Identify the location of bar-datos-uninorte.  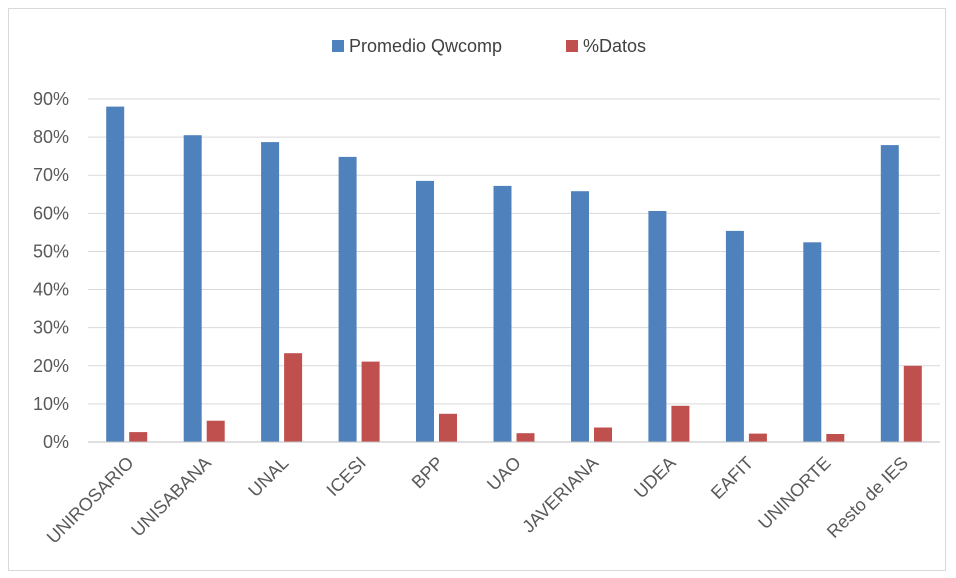
(835, 438).